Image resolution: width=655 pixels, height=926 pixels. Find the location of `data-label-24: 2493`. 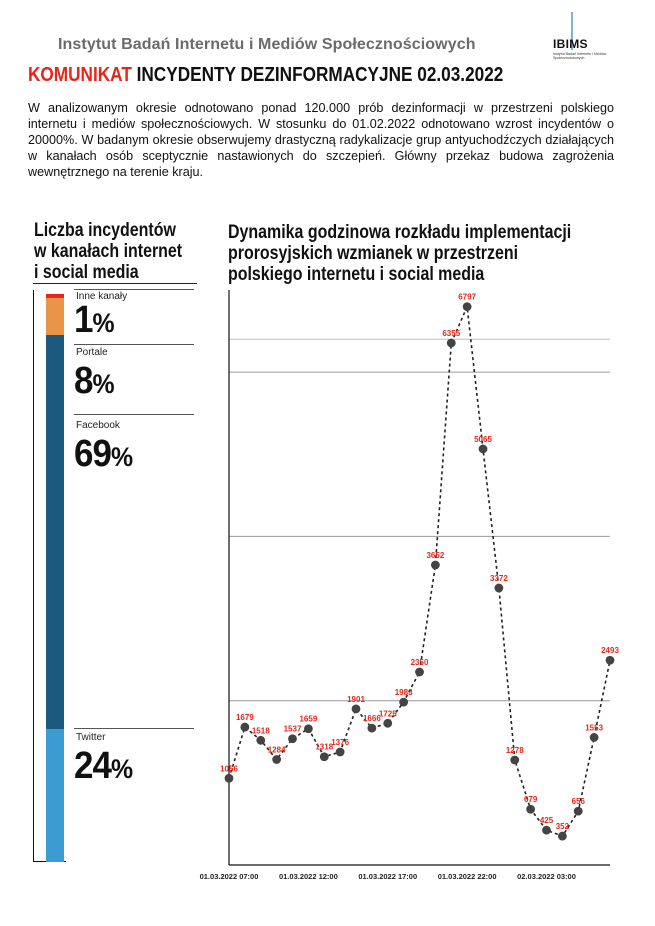

data-label-24: 2493 is located at coordinates (610, 650).